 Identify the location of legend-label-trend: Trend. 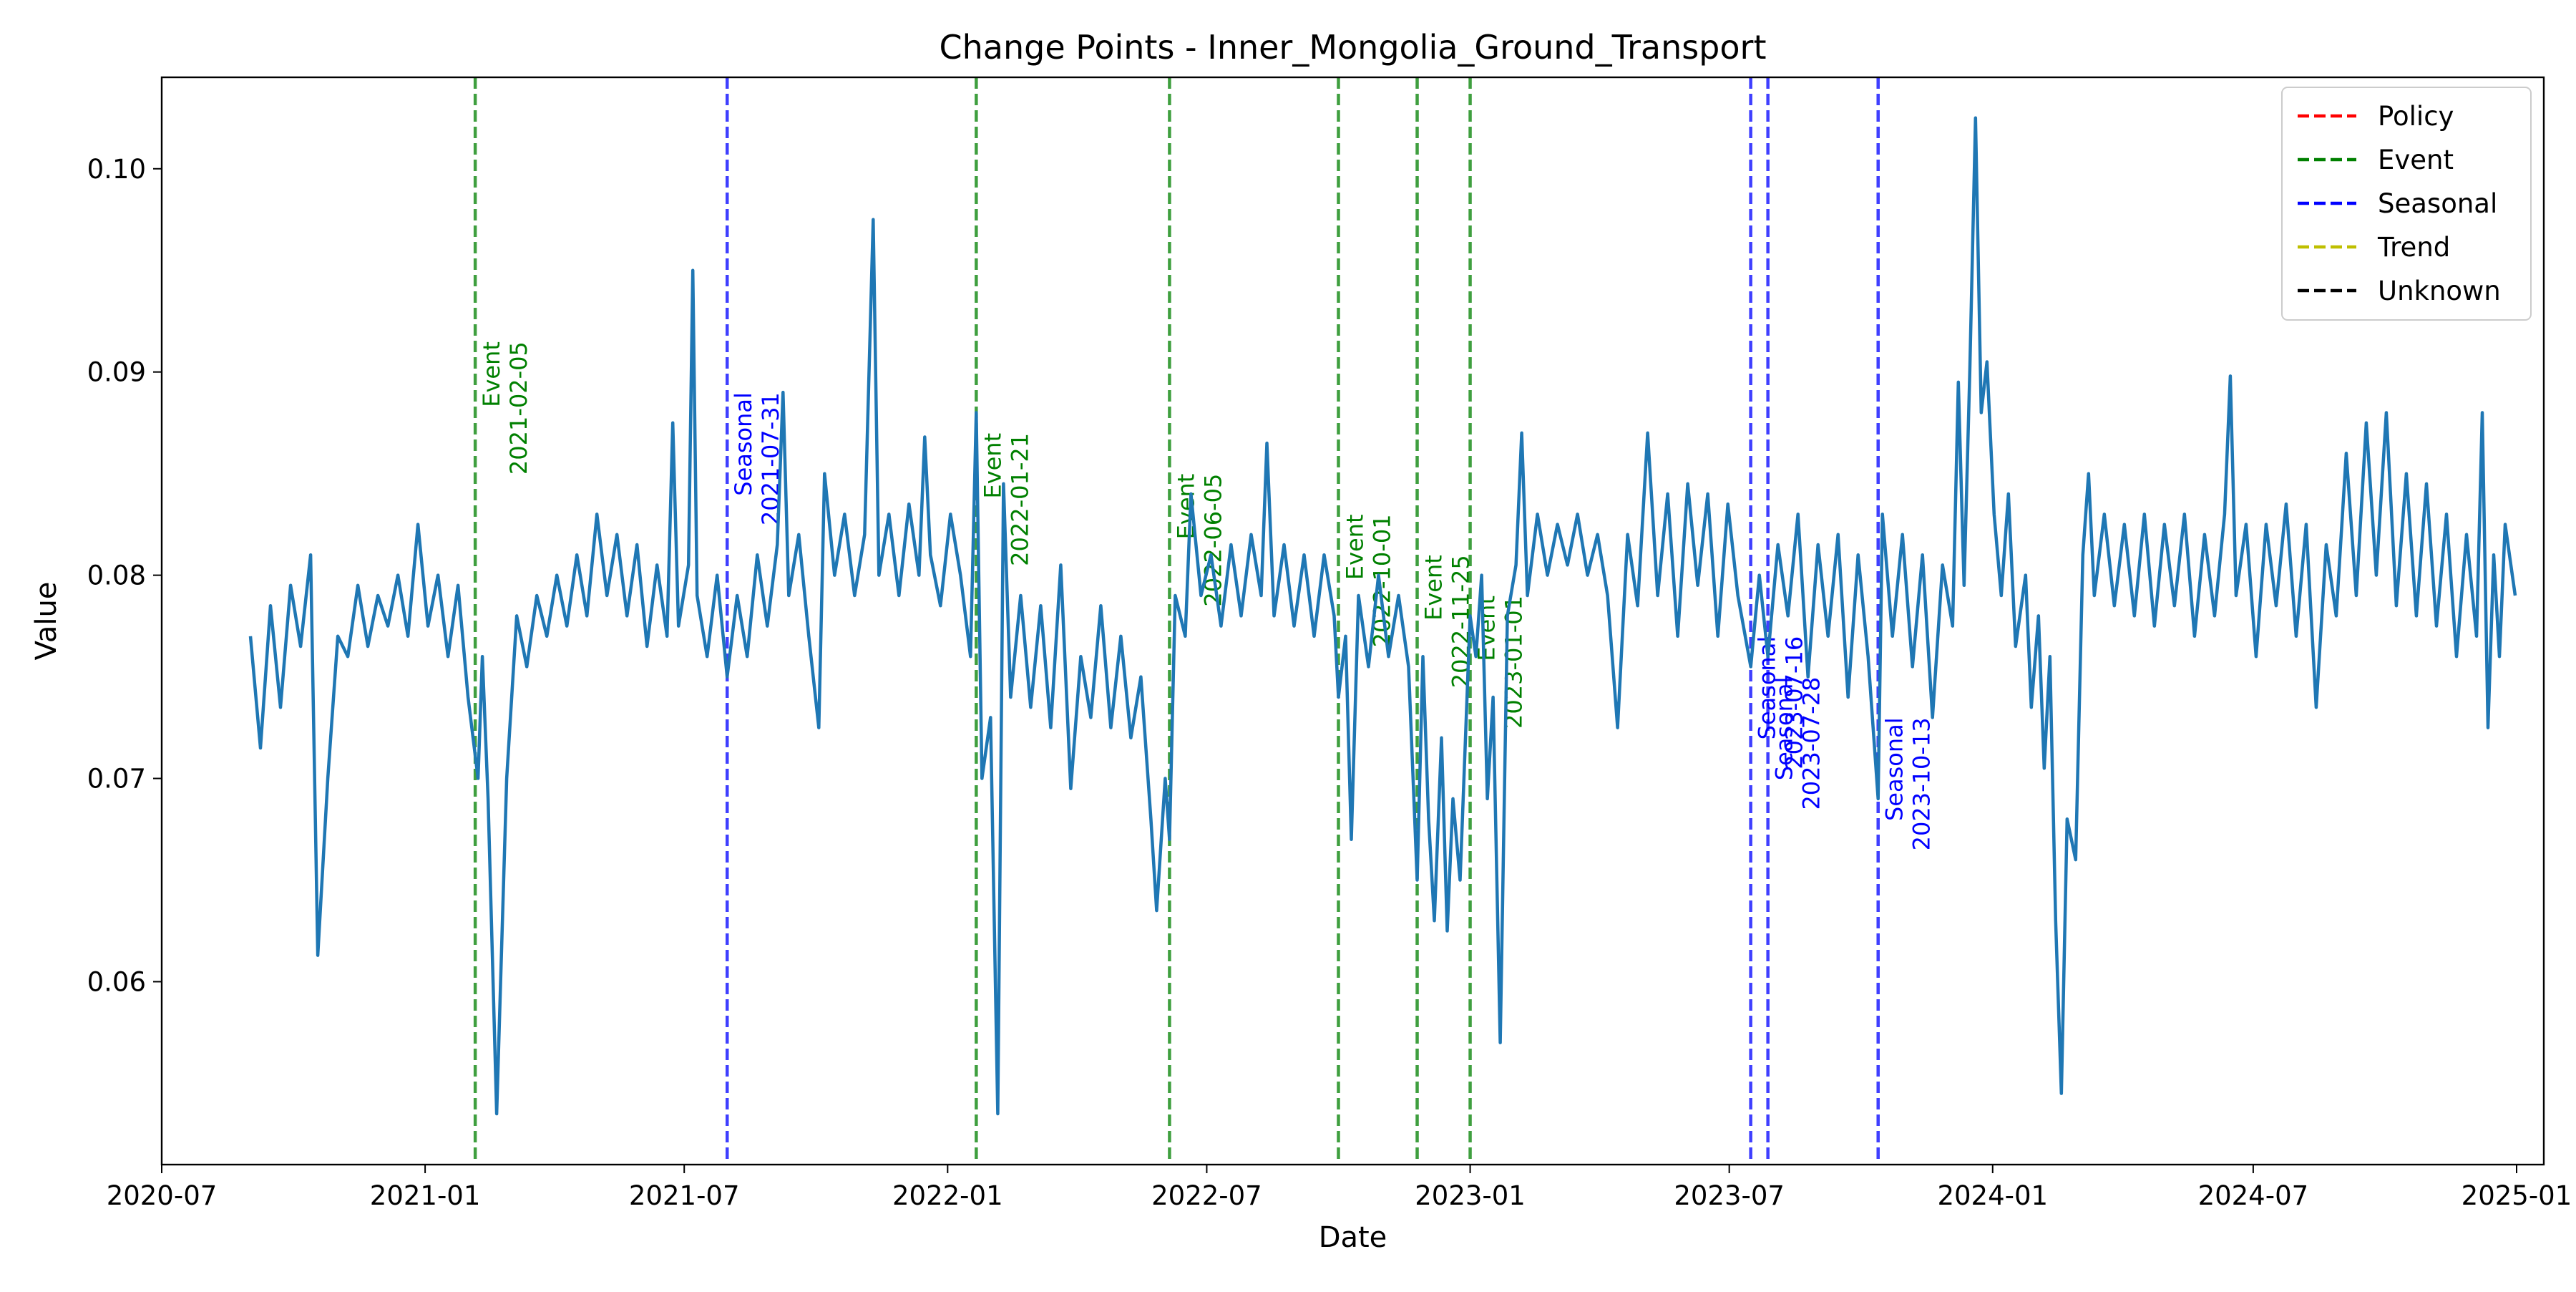
(2413, 247).